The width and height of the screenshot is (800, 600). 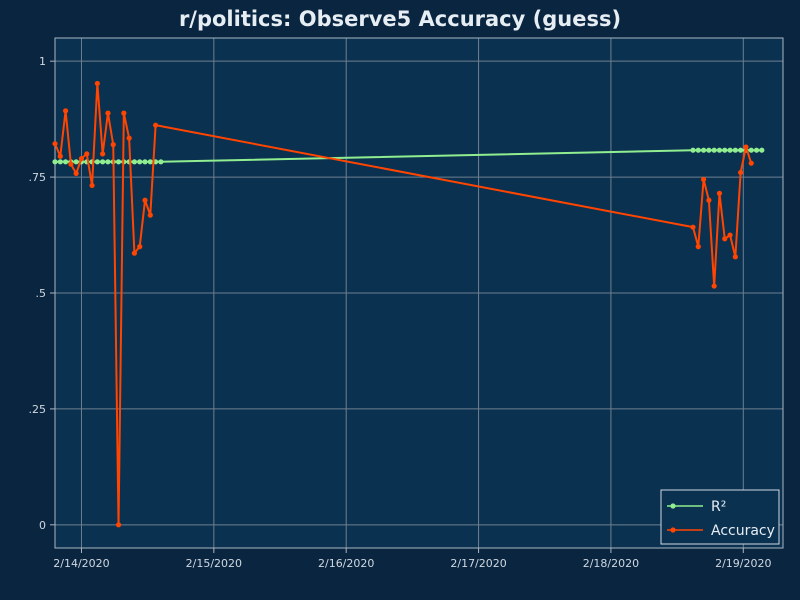 I want to click on legend: R² Accuracy, so click(x=720, y=517).